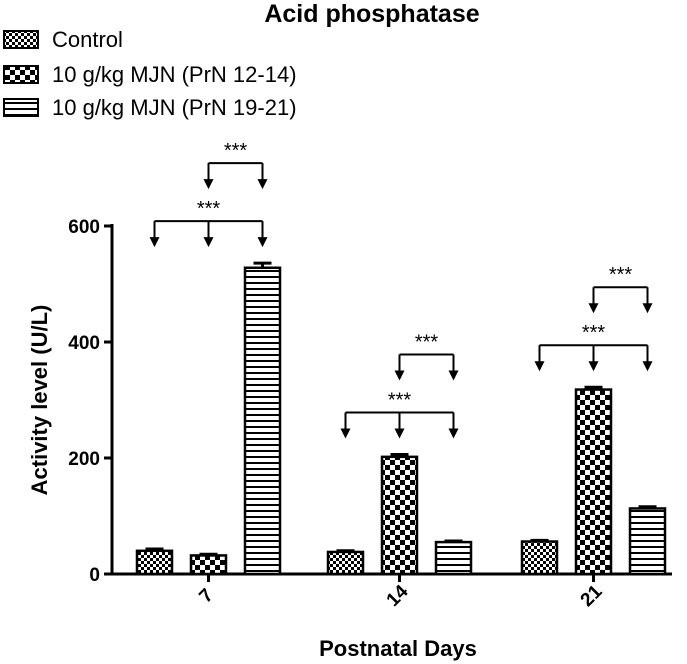  I want to click on x-tick-label: 14, so click(398, 596).